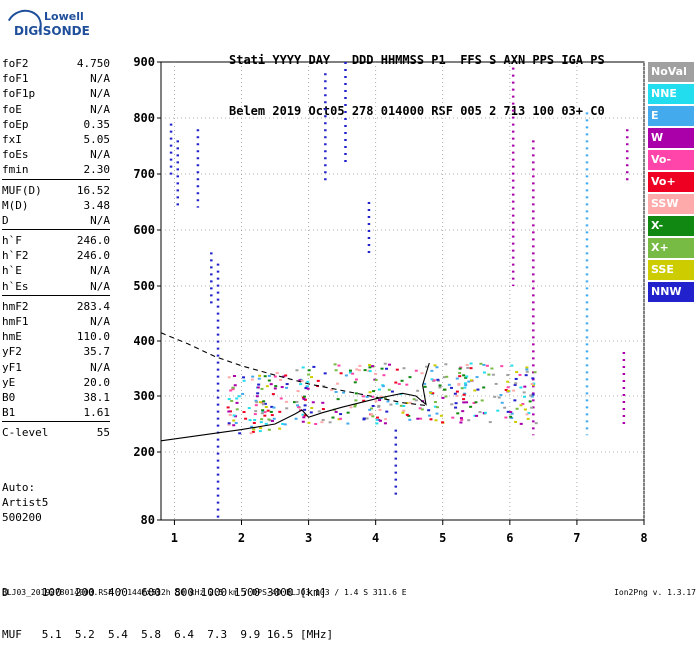  Describe the element at coordinates (97, 413) in the screenshot. I see `param-value: 1.61` at that location.